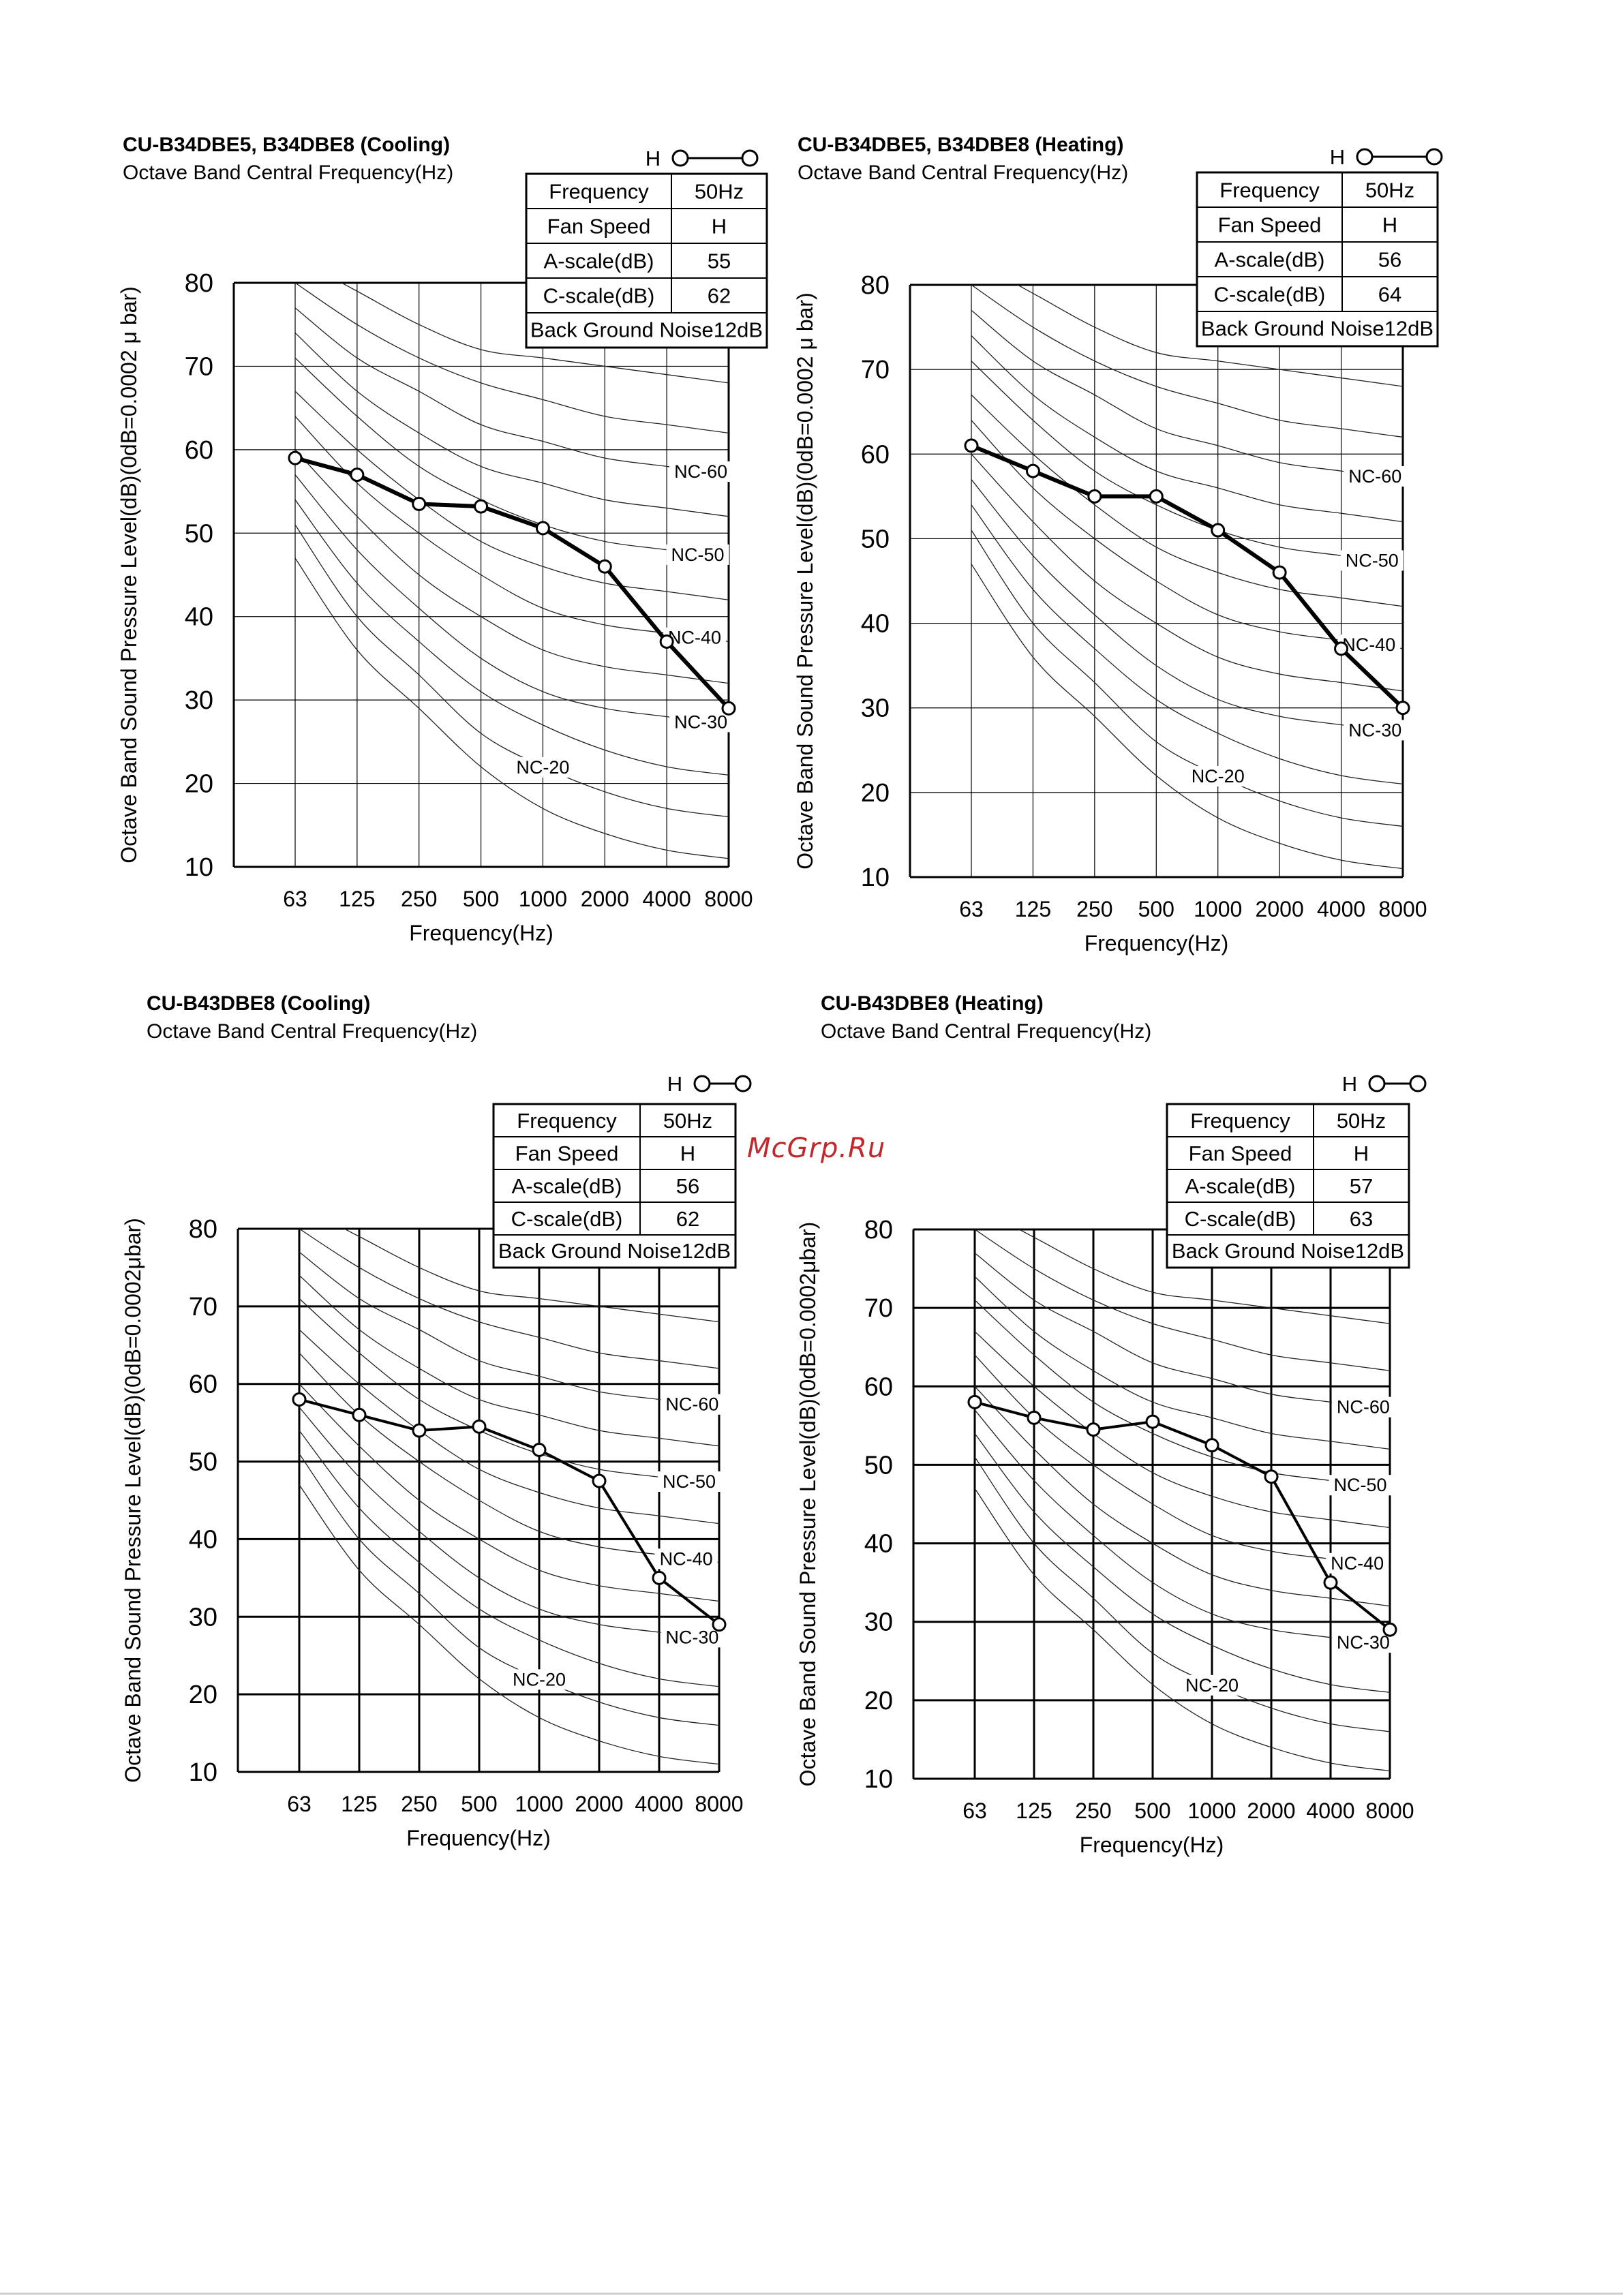 This screenshot has height=2296, width=1623. Describe the element at coordinates (567, 1219) in the screenshot. I see `table-row-label: C-scale(dB)` at that location.